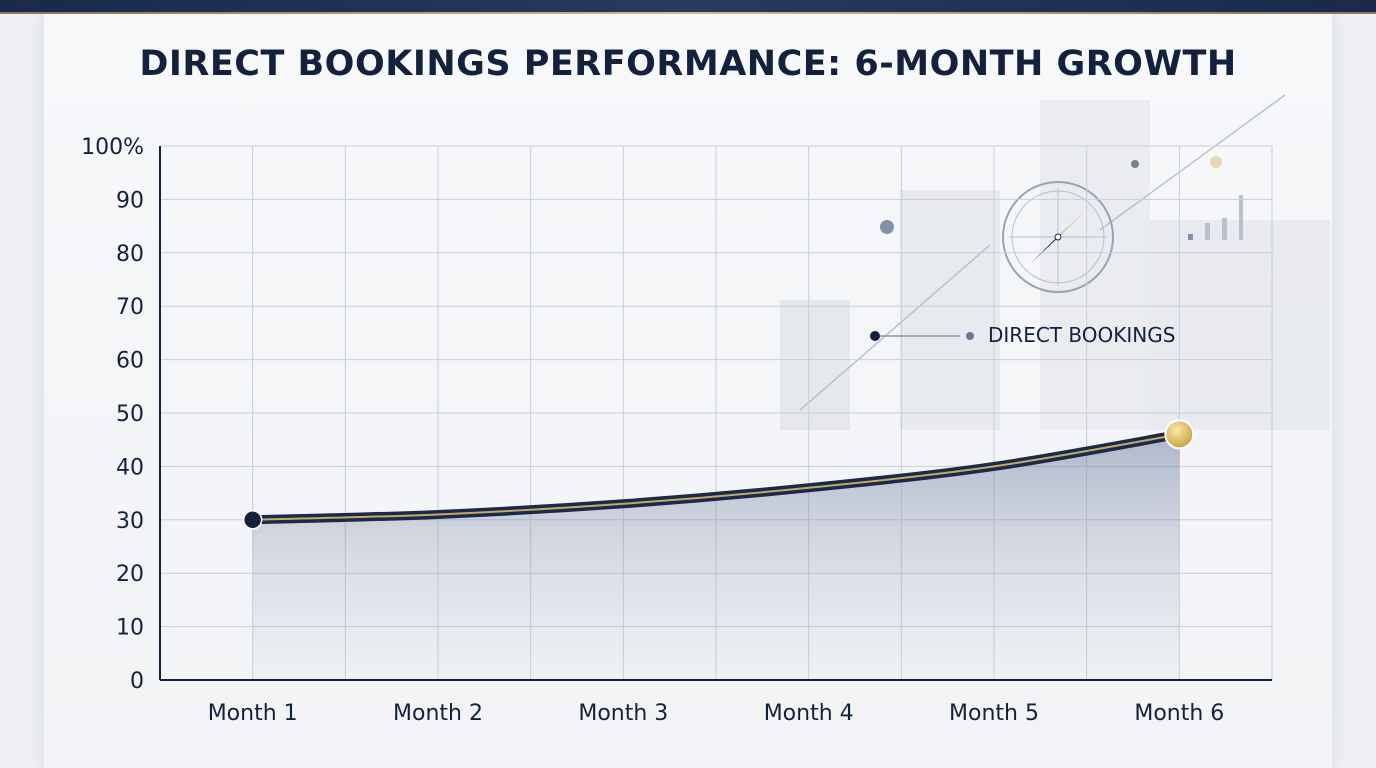  Describe the element at coordinates (1179, 434) in the screenshot. I see `data-point-end` at that location.